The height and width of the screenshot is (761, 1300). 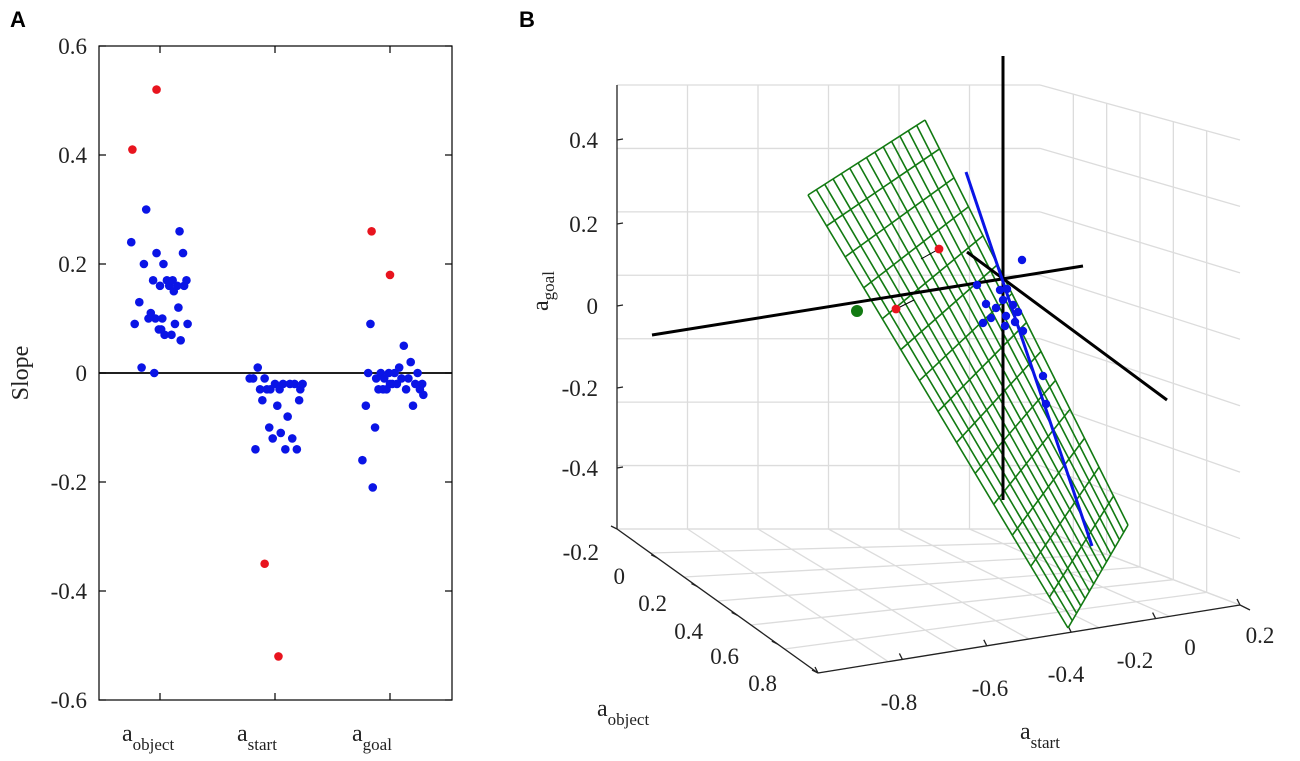 What do you see at coordinates (899, 702) in the screenshot?
I see `y-tick-label-3d: -0.8` at bounding box center [899, 702].